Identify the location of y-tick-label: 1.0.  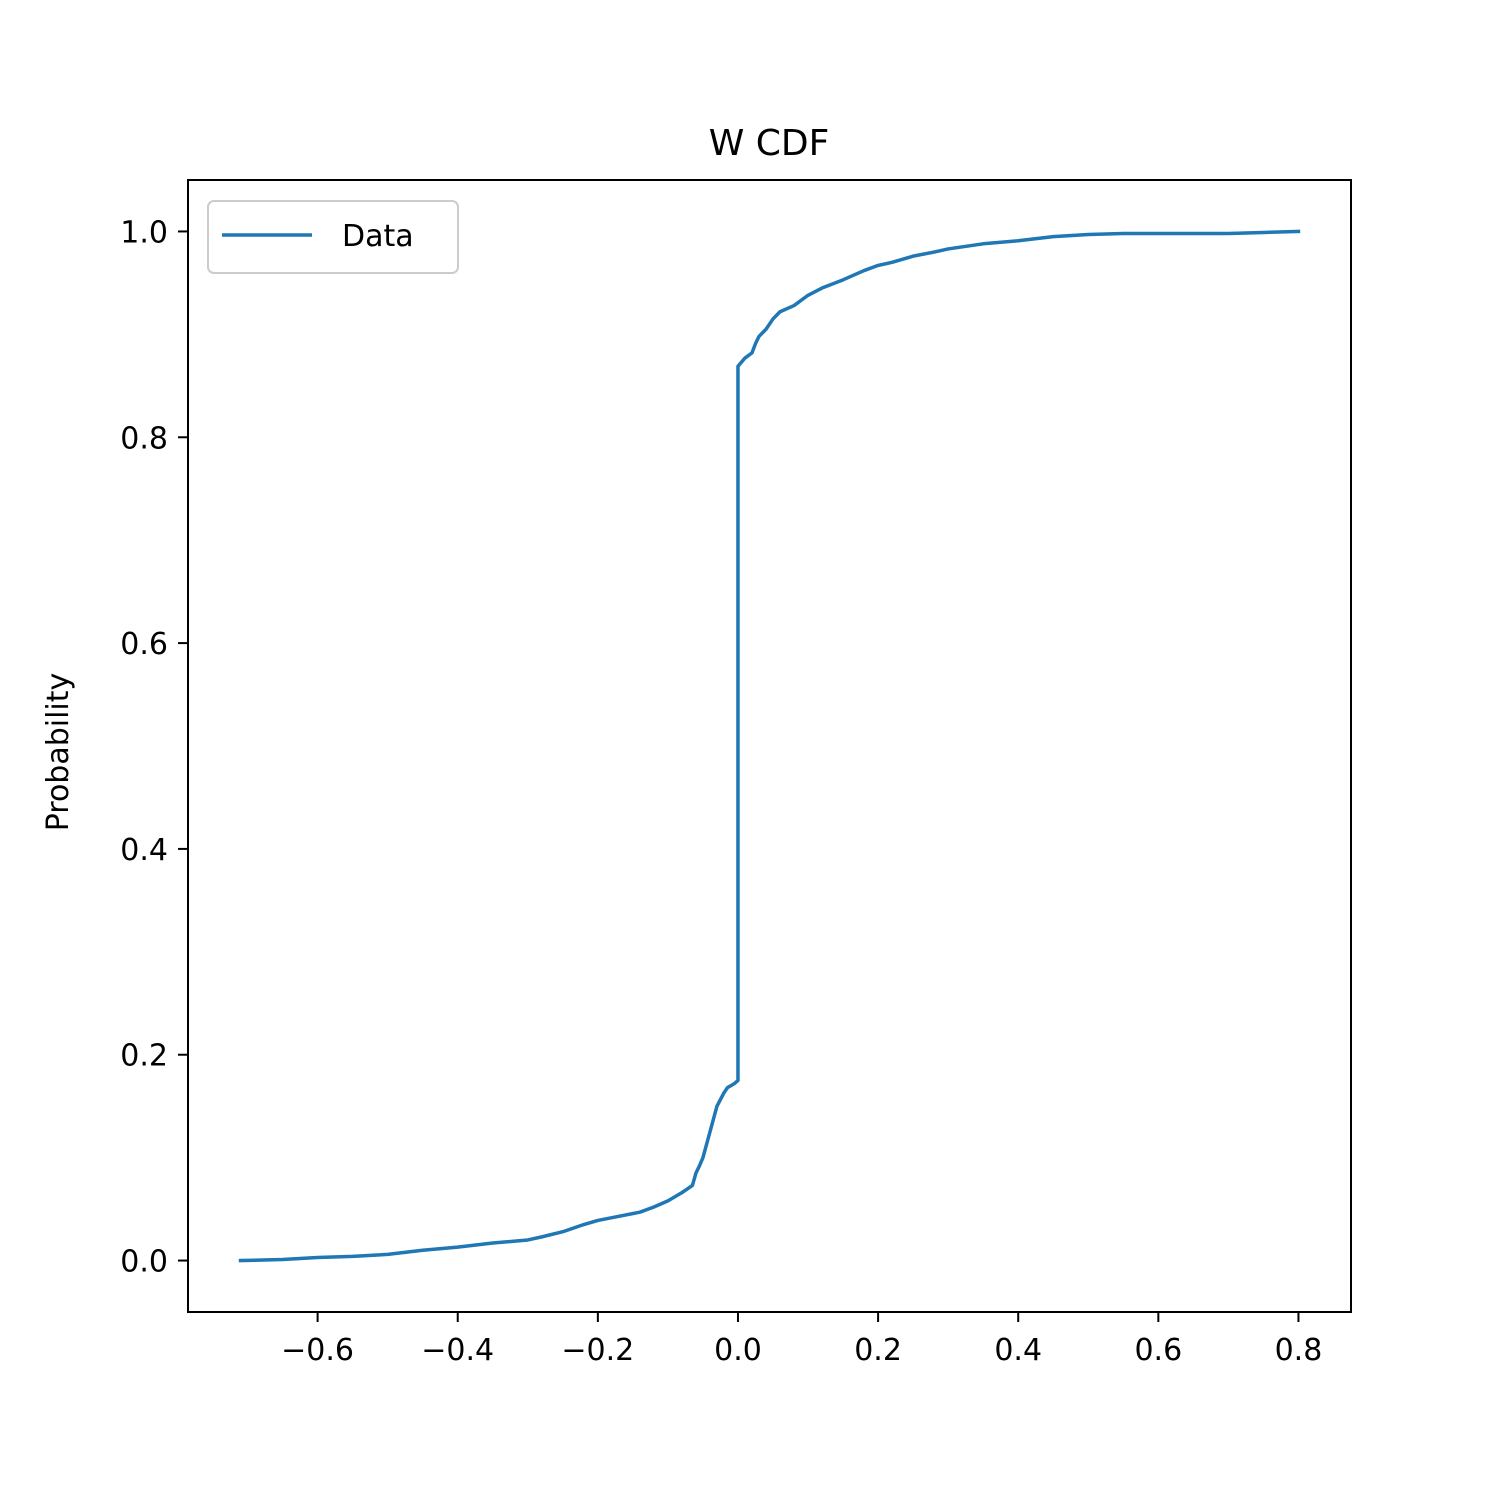
(144, 232).